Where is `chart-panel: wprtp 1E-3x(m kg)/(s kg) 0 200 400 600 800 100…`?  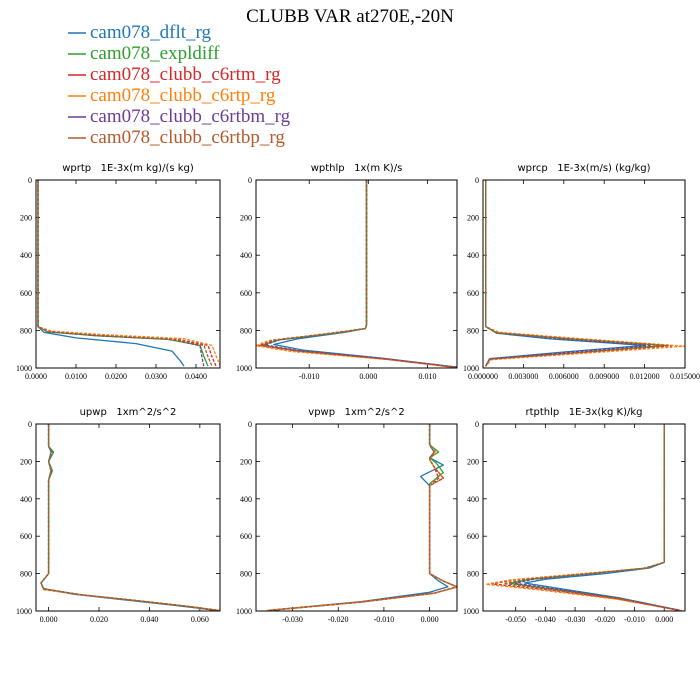
chart-panel: wprtp 1E-3x(m kg)/(s kg) 0 200 400 600 800 100… is located at coordinates (118, 272).